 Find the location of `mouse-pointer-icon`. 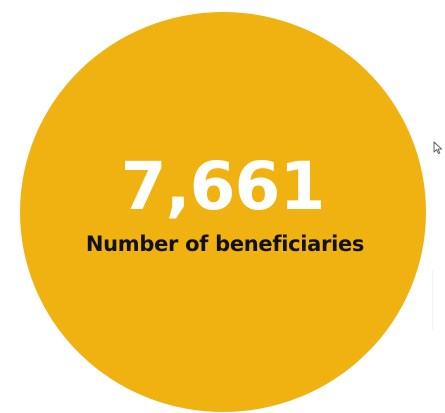

mouse-pointer-icon is located at coordinates (438, 148).